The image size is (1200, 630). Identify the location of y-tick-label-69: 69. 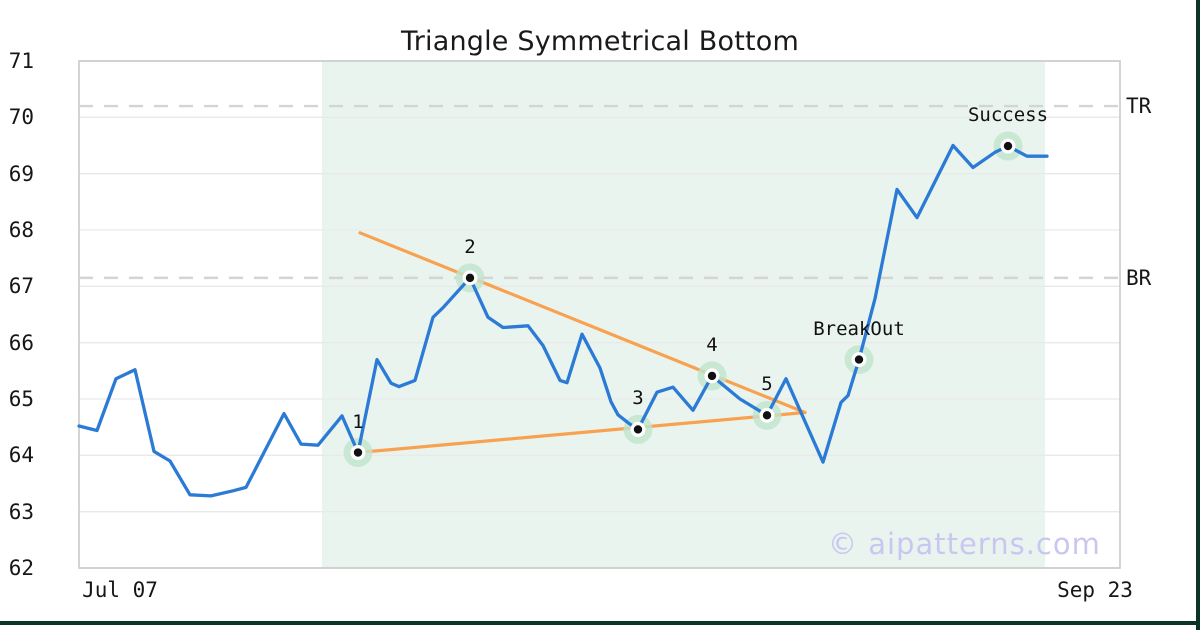
(21, 173).